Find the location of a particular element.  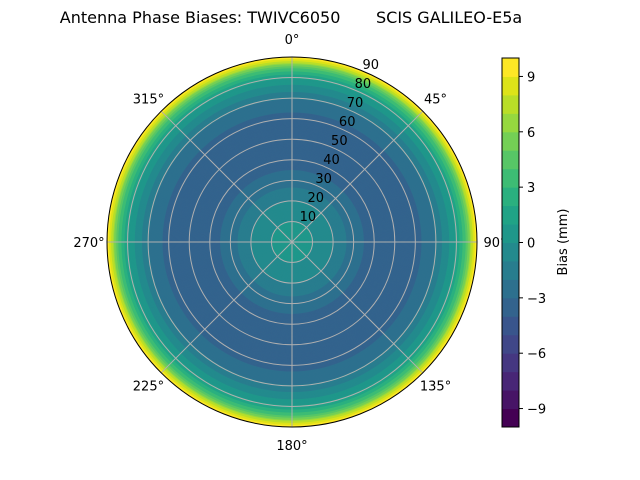

angle-tick-label: 270° is located at coordinates (88, 243).